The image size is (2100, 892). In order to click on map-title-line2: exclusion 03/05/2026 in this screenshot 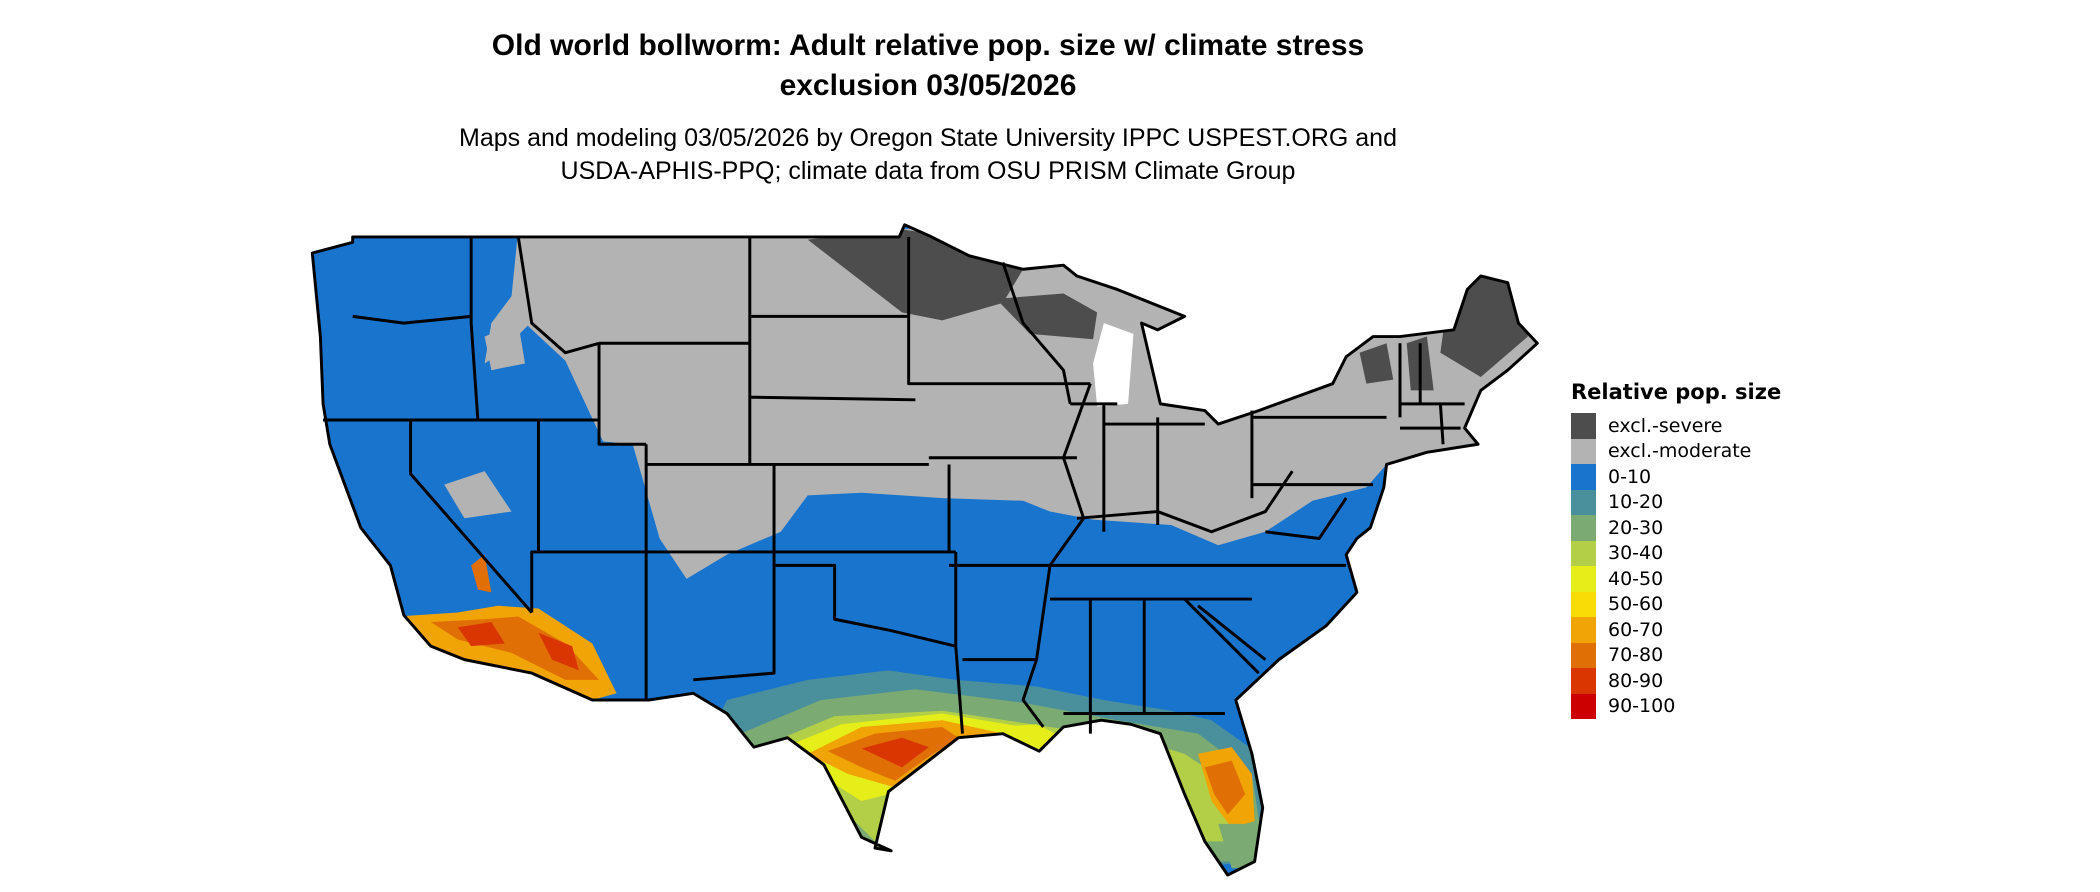, I will do `click(928, 85)`.